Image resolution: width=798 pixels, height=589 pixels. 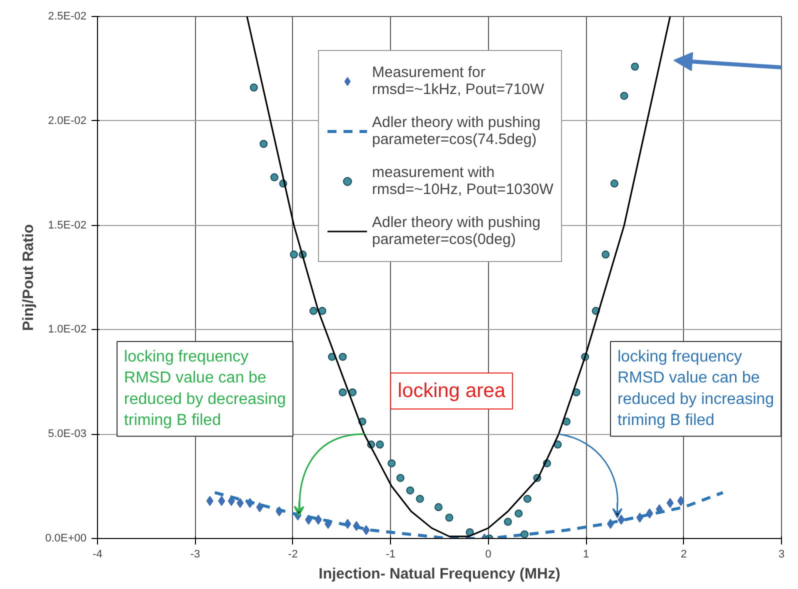 What do you see at coordinates (488, 554) in the screenshot?
I see `x-tick-label: 0` at bounding box center [488, 554].